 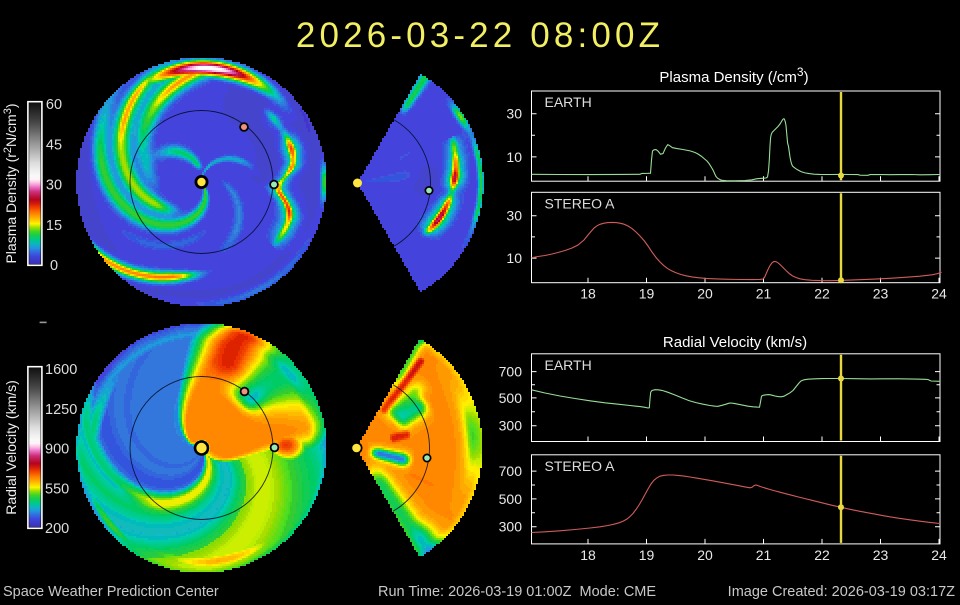 I want to click on svg-text: 1250, so click(x=61, y=410).